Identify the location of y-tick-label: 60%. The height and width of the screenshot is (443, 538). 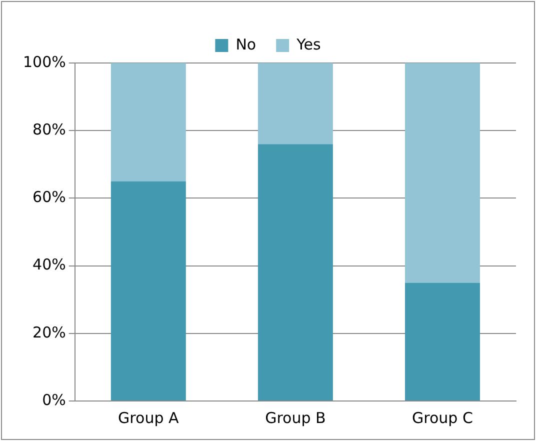
(49, 197).